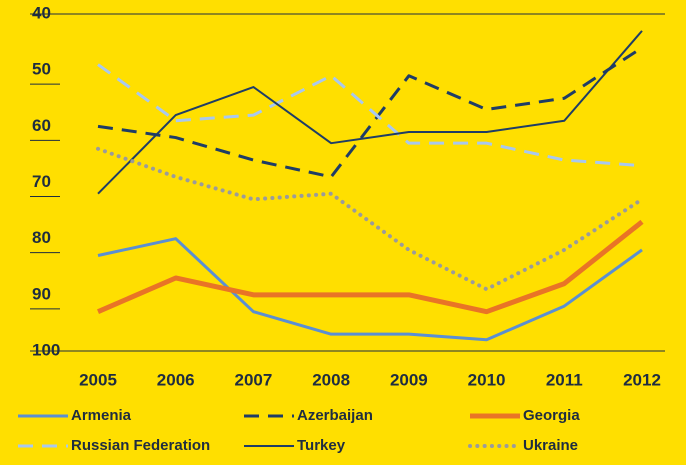 The height and width of the screenshot is (465, 686). Describe the element at coordinates (41, 69) in the screenshot. I see `y-tick-label: 50` at that location.